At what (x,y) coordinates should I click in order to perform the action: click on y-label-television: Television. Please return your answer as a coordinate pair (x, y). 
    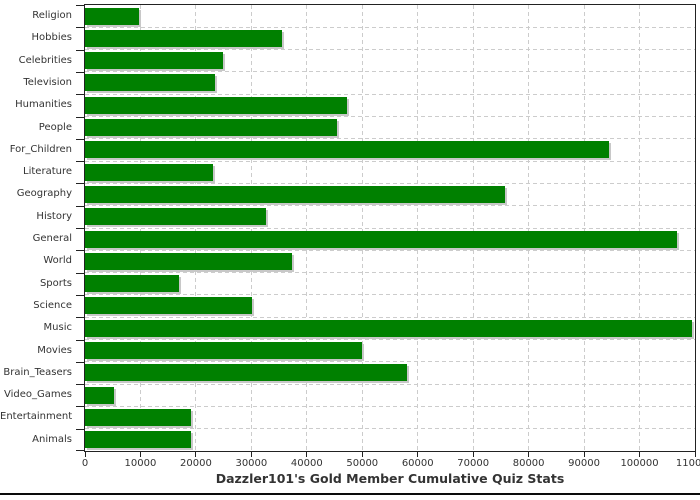
    Looking at the image, I should click on (47, 82).